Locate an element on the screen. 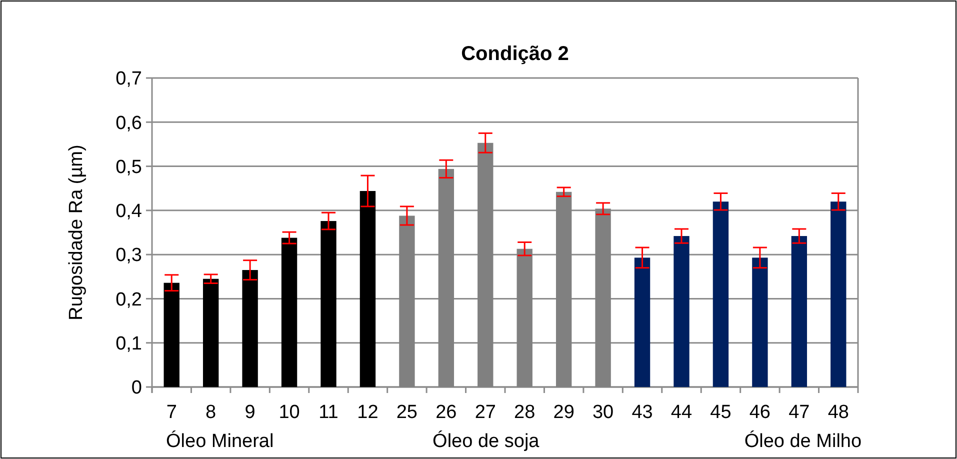  x-tick-label: 25 is located at coordinates (407, 412).